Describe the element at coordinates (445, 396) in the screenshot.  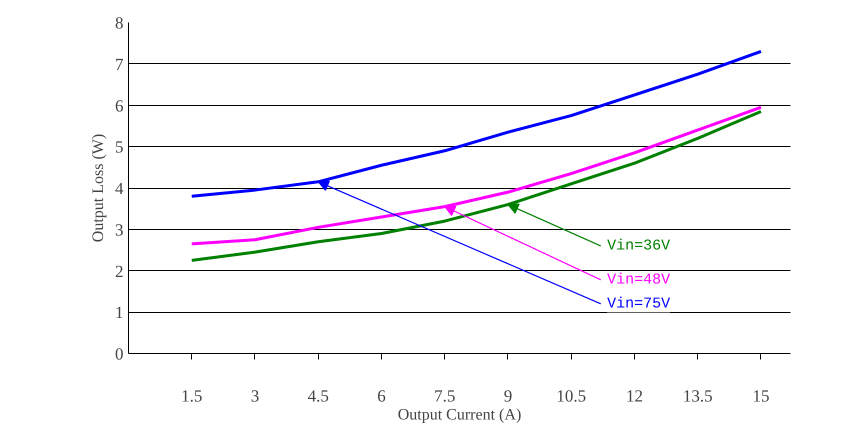
I see `x-tick-label: 7.5` at that location.